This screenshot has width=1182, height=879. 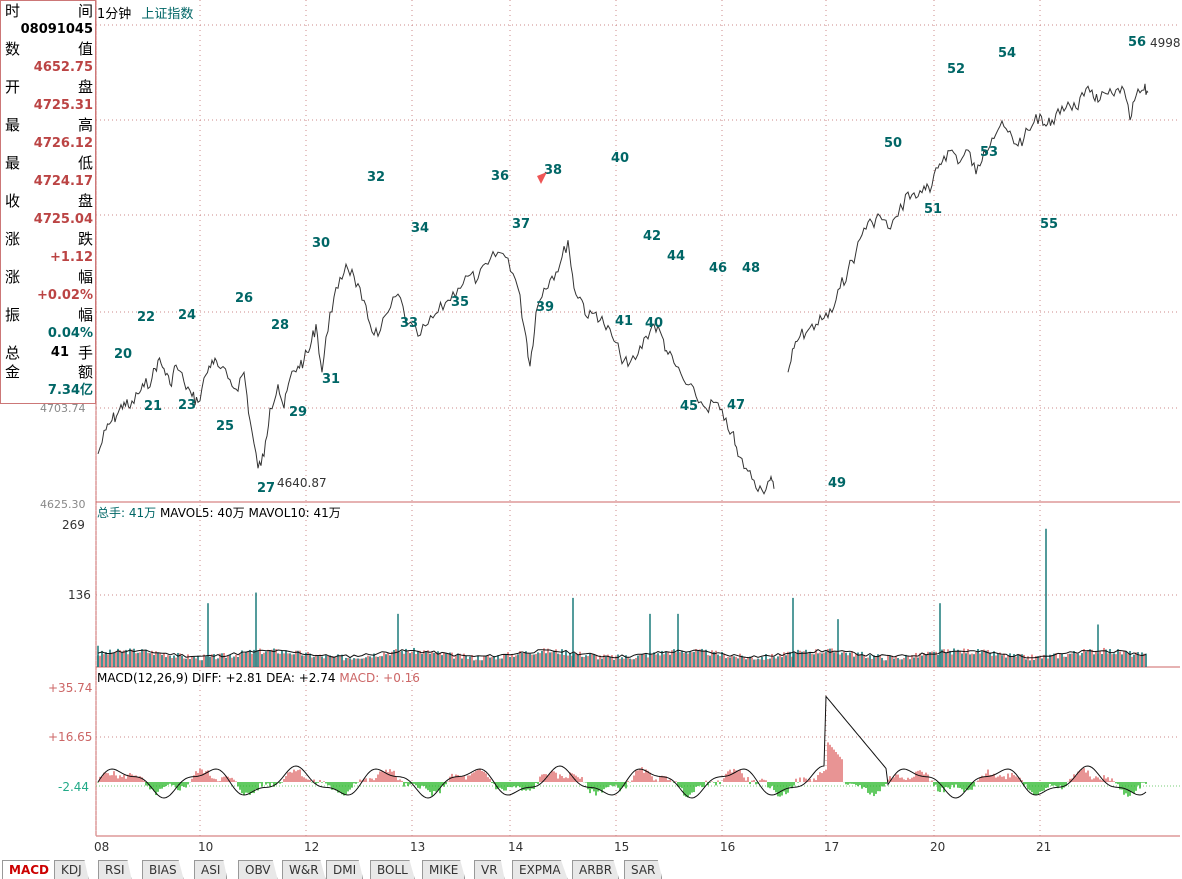 I want to click on tab-obv: OBV, so click(x=258, y=869).